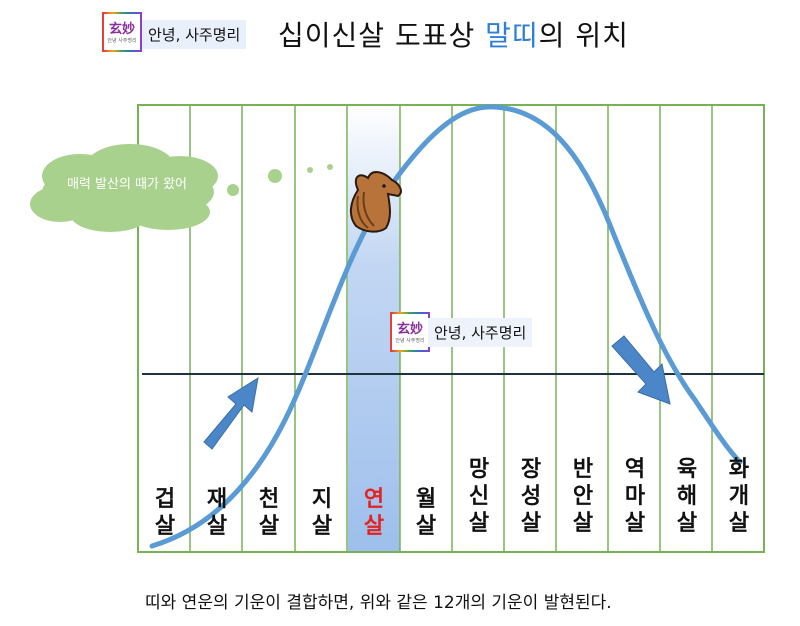  What do you see at coordinates (194, 34) in the screenshot?
I see `brand-label: 안녕, 사주명리` at bounding box center [194, 34].